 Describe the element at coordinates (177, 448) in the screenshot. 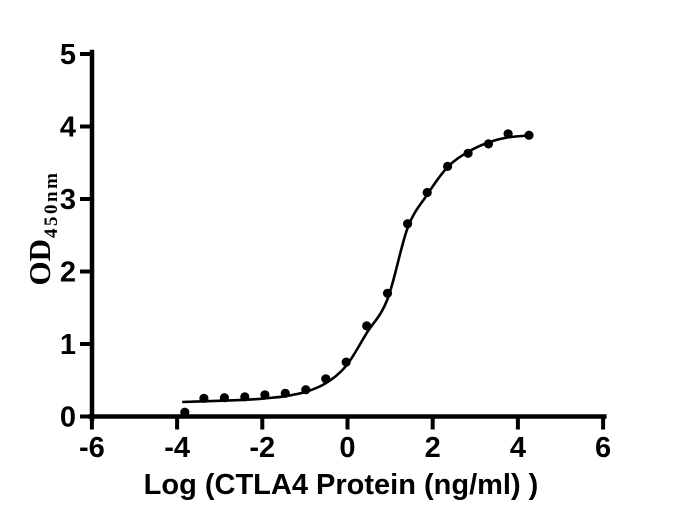

I see `x-tick-label--4: -4` at that location.